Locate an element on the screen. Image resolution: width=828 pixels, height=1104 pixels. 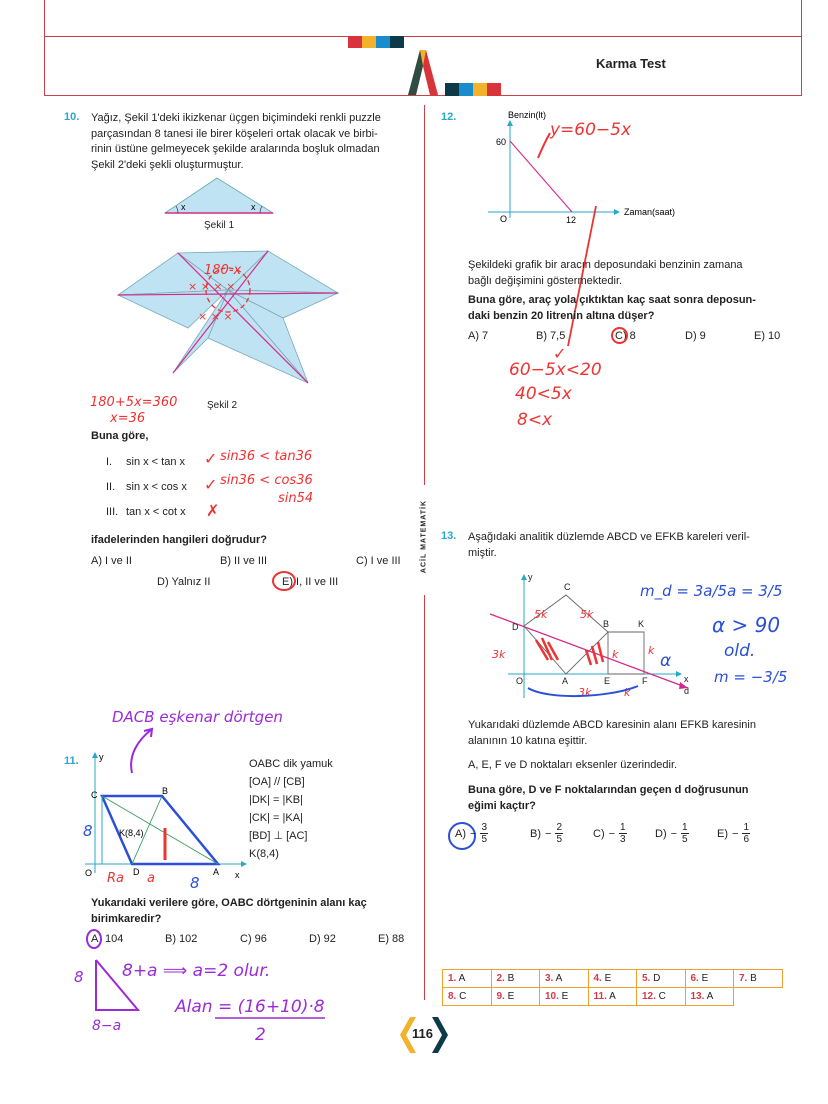
fact: |DK| = |KB| is located at coordinates (276, 800).